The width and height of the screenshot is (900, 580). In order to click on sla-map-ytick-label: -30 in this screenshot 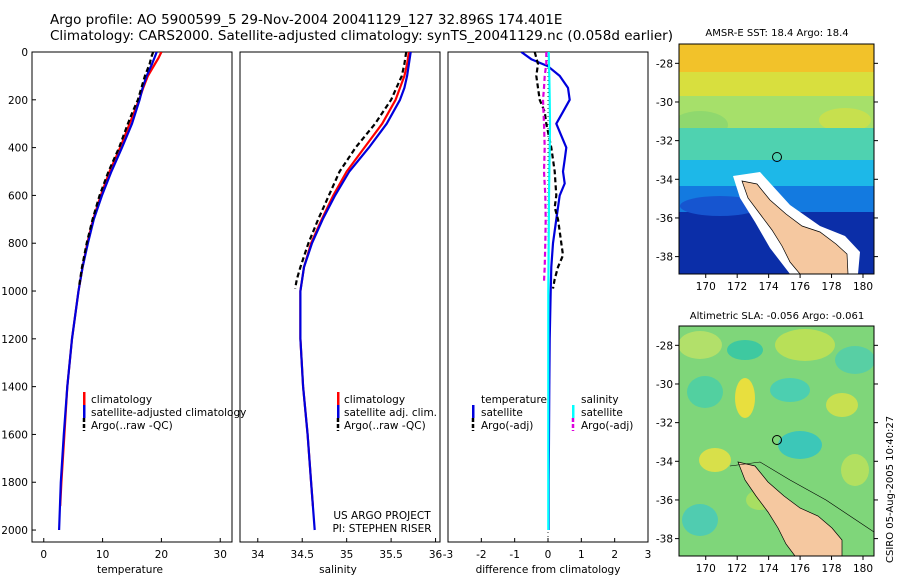, I will do `click(664, 385)`.